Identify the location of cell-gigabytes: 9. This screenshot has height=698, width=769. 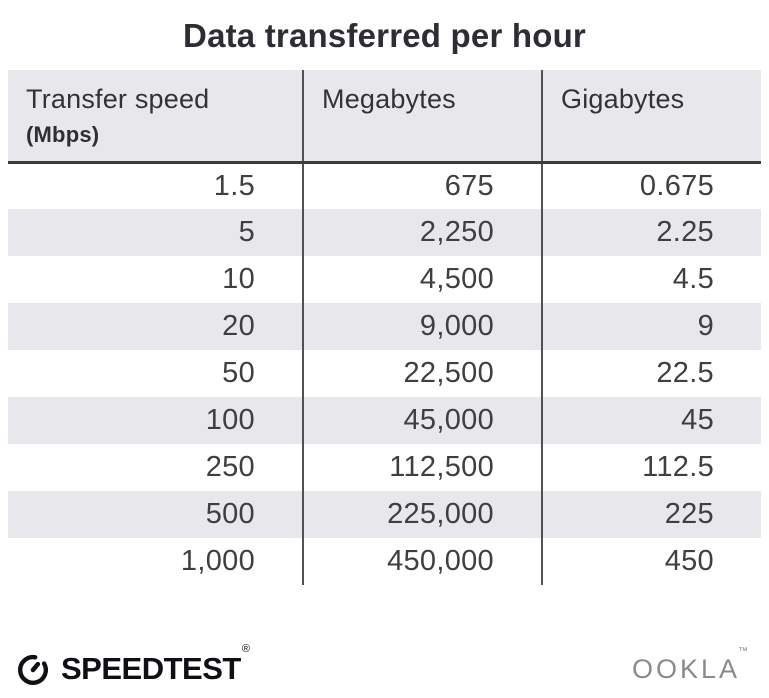
(651, 326).